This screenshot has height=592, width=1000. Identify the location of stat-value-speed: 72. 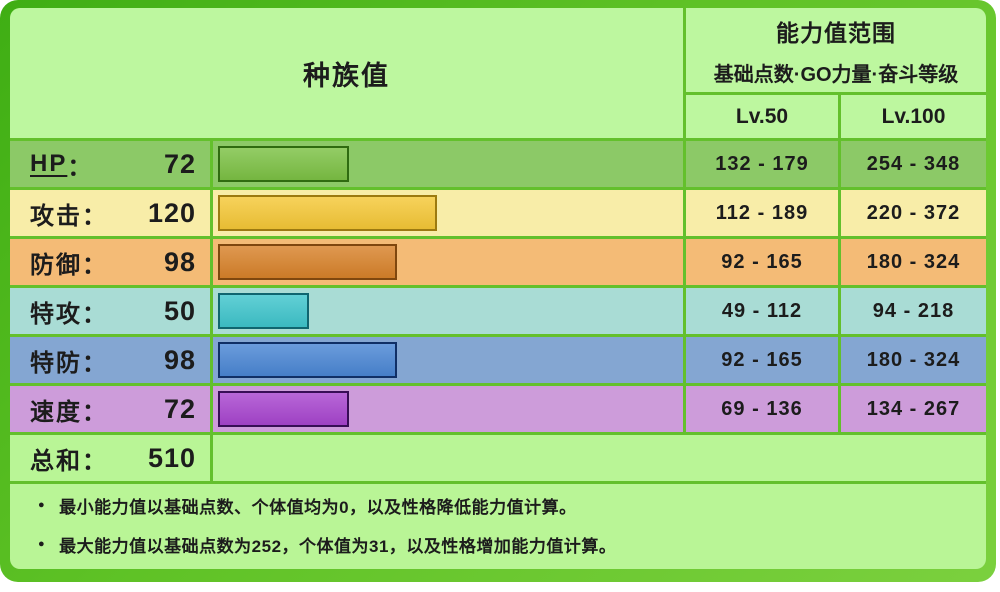
(179, 408).